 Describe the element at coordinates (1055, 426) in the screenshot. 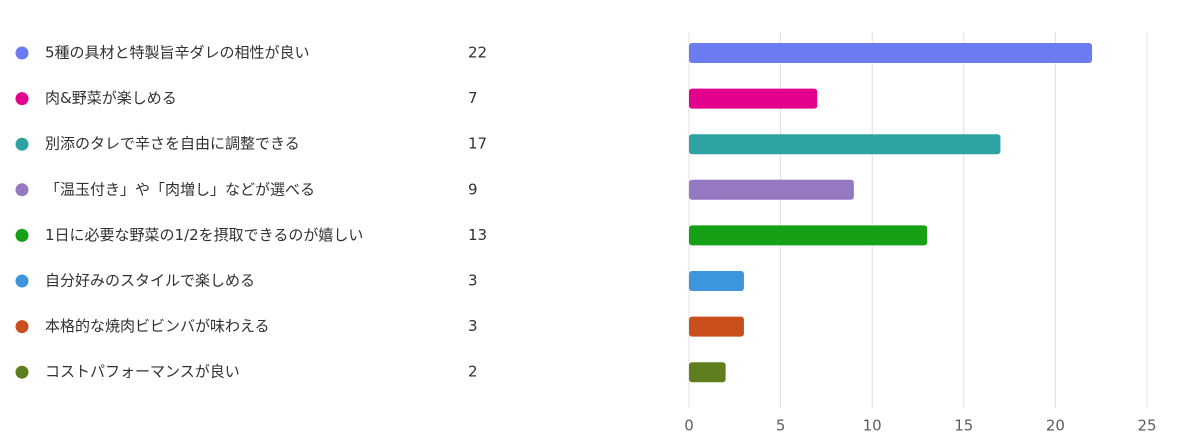

I see `x-tick-label: 20` at that location.